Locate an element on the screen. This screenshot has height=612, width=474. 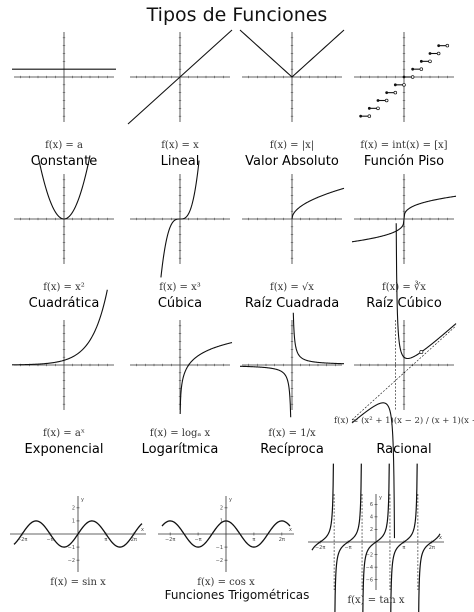
trig-panel-sin: −2π −π π 2π 2 1 −1 −2 x y f(x) = sin x is located at coordinates (78, 544).